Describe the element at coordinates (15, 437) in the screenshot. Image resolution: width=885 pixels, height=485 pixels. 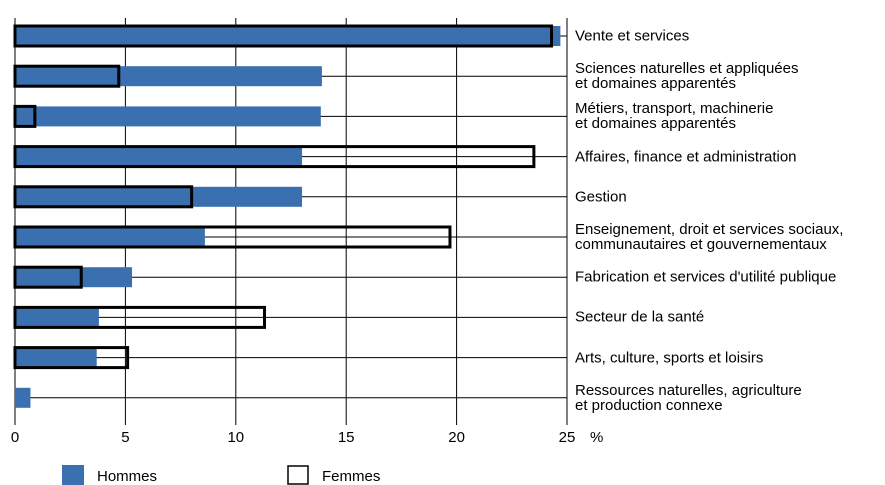
I see `x-tick-label: 0` at that location.